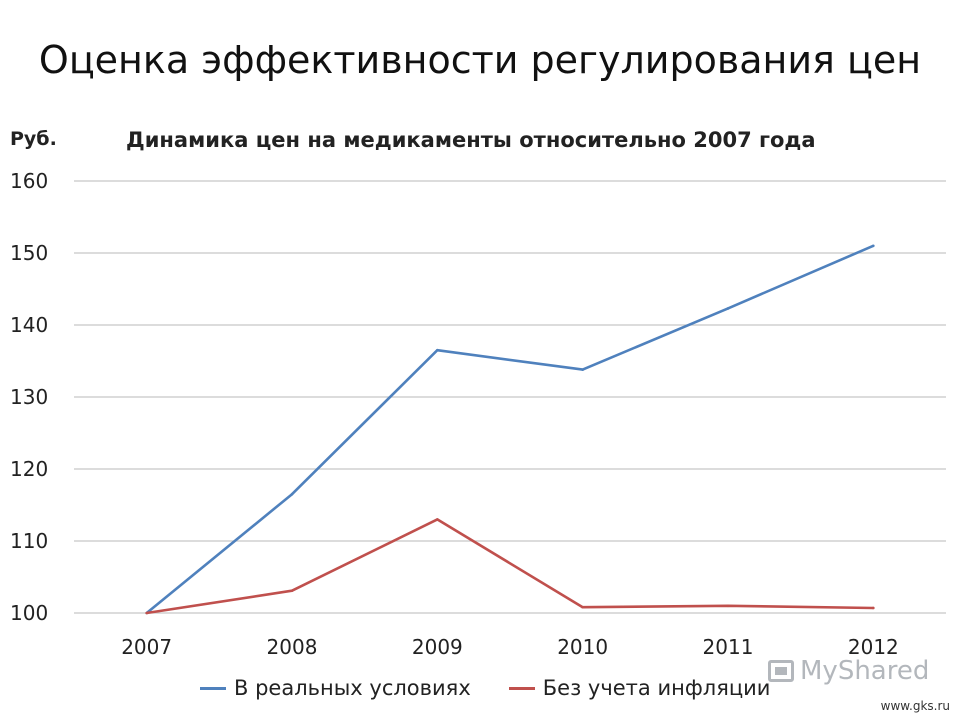  I want to click on legend-label-real: В реальных условиях, so click(352, 688).